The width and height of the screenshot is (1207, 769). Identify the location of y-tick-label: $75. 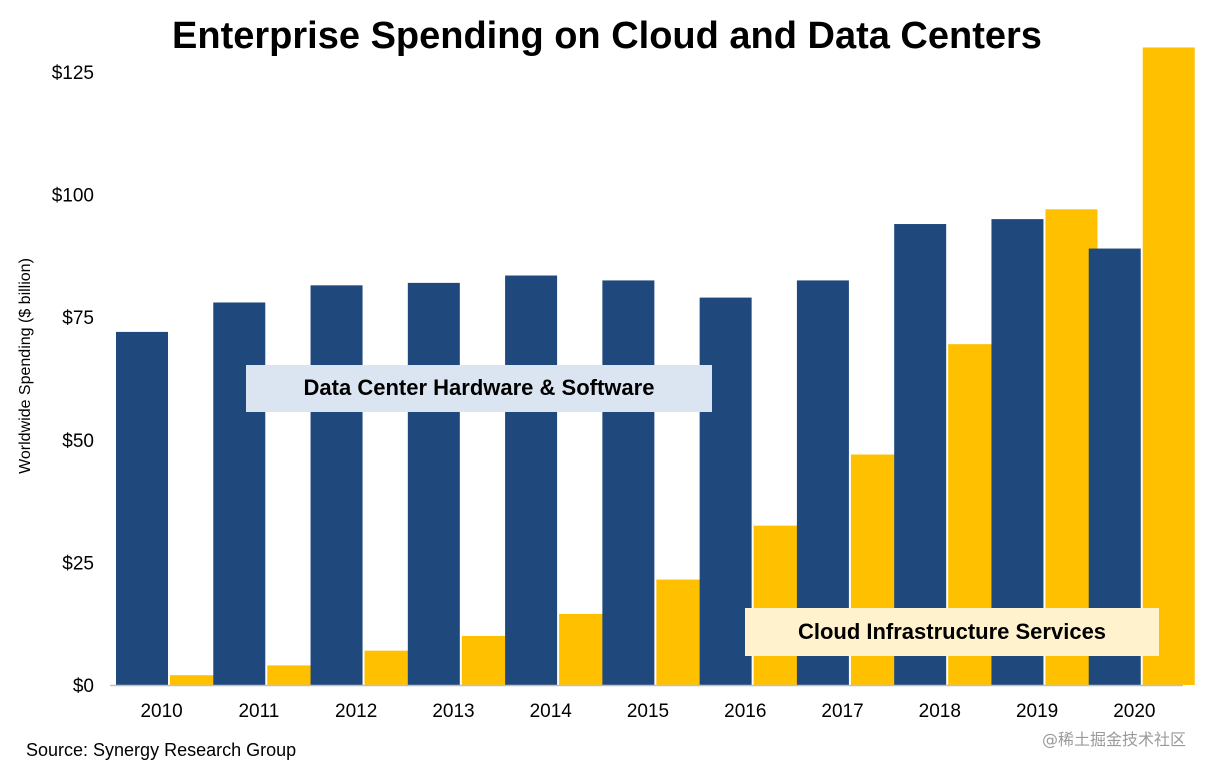
(78, 318).